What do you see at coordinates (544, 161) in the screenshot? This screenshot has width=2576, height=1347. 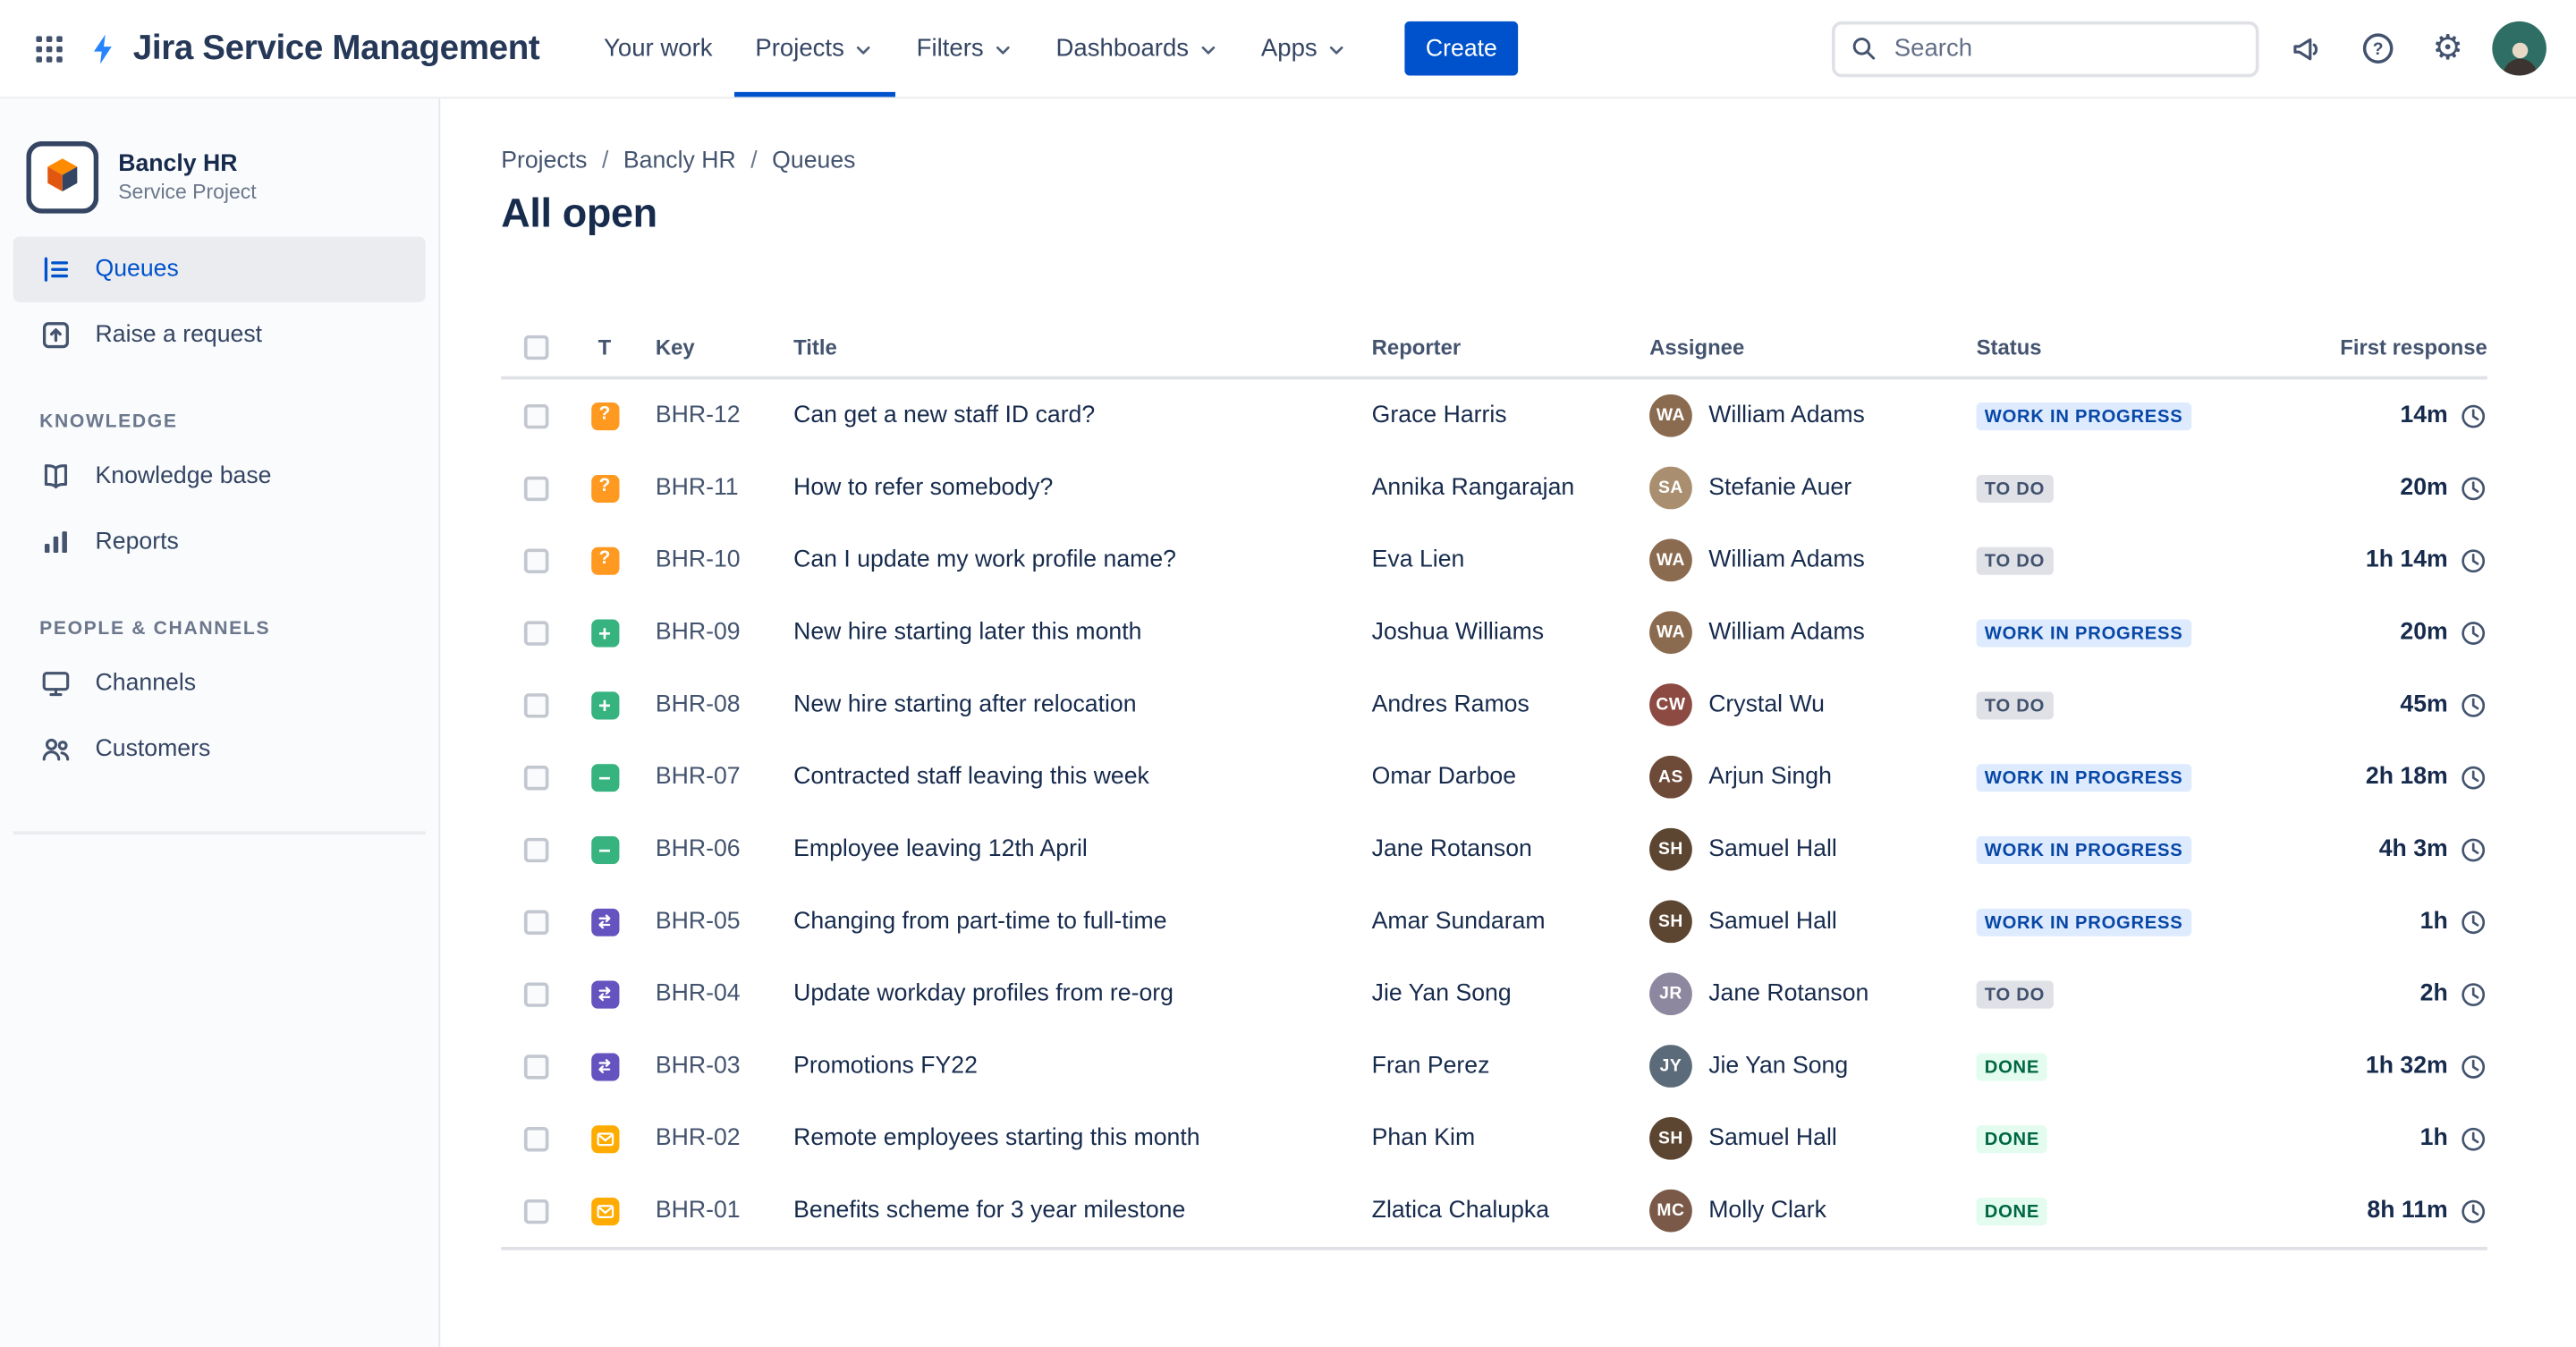 I see `breadcrumb-link-projects: Projects` at bounding box center [544, 161].